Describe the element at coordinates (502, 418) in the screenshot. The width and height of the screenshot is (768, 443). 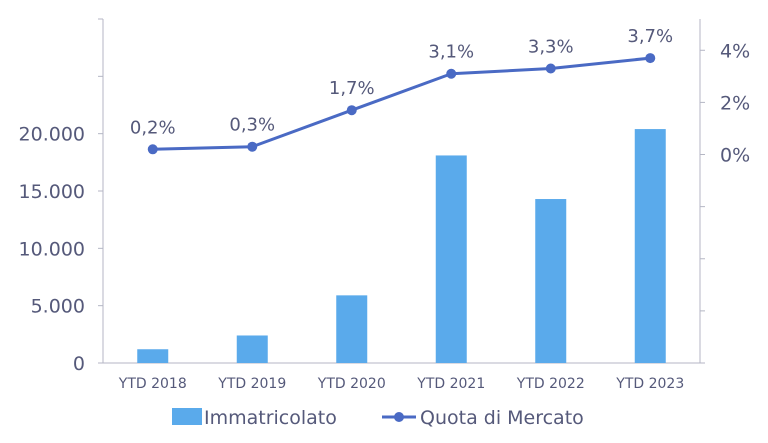
I see `legend-label: Quota di Mercato` at that location.